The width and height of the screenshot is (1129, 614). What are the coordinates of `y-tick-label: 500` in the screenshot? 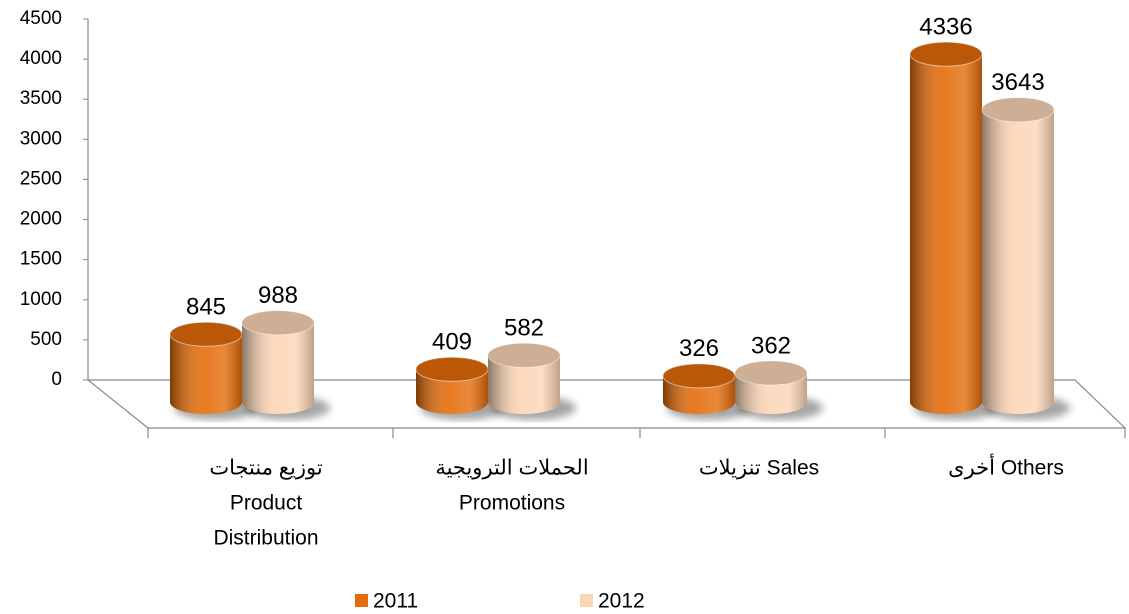 It's located at (46, 339).